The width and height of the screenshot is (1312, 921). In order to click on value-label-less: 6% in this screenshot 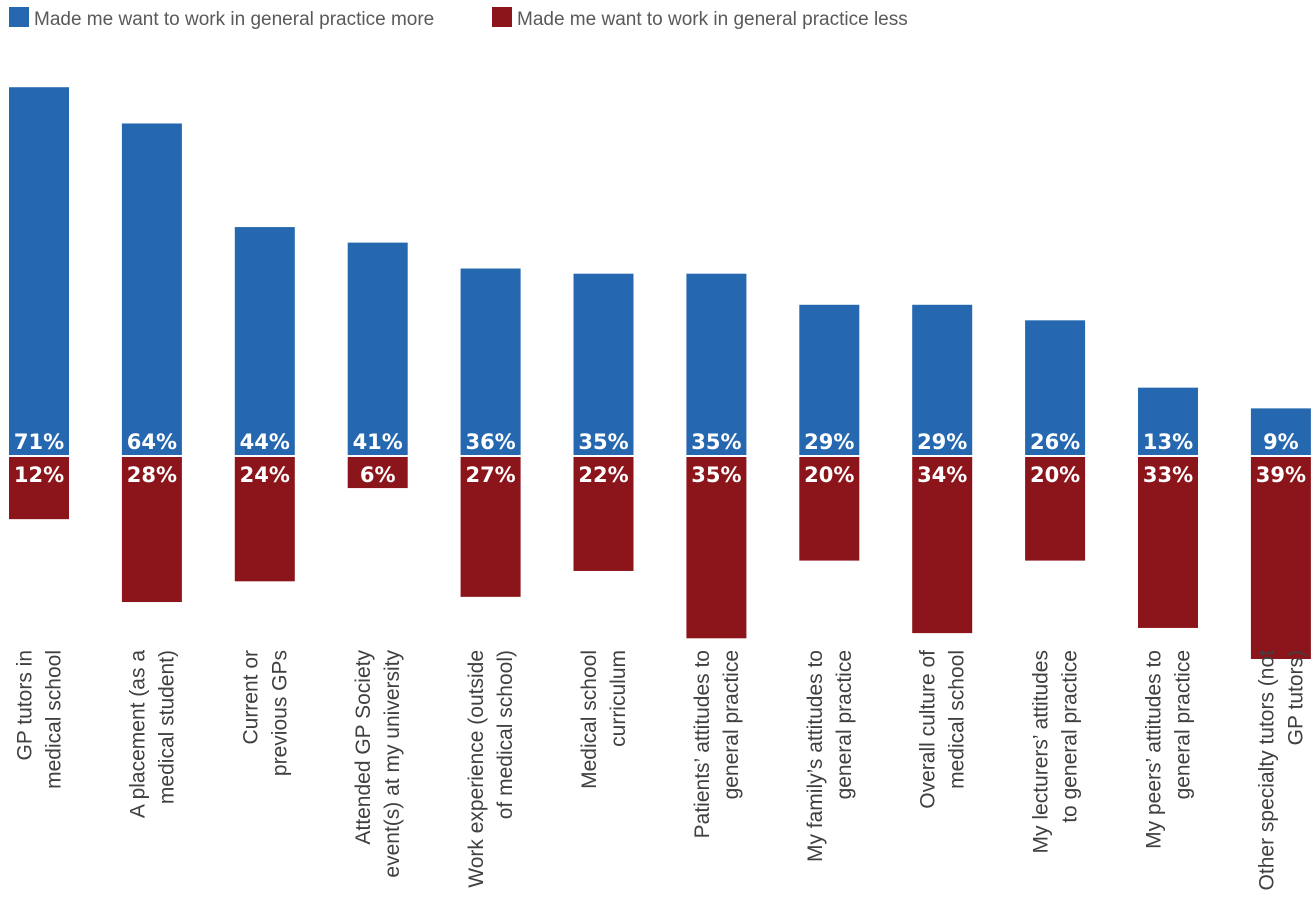, I will do `click(378, 475)`.